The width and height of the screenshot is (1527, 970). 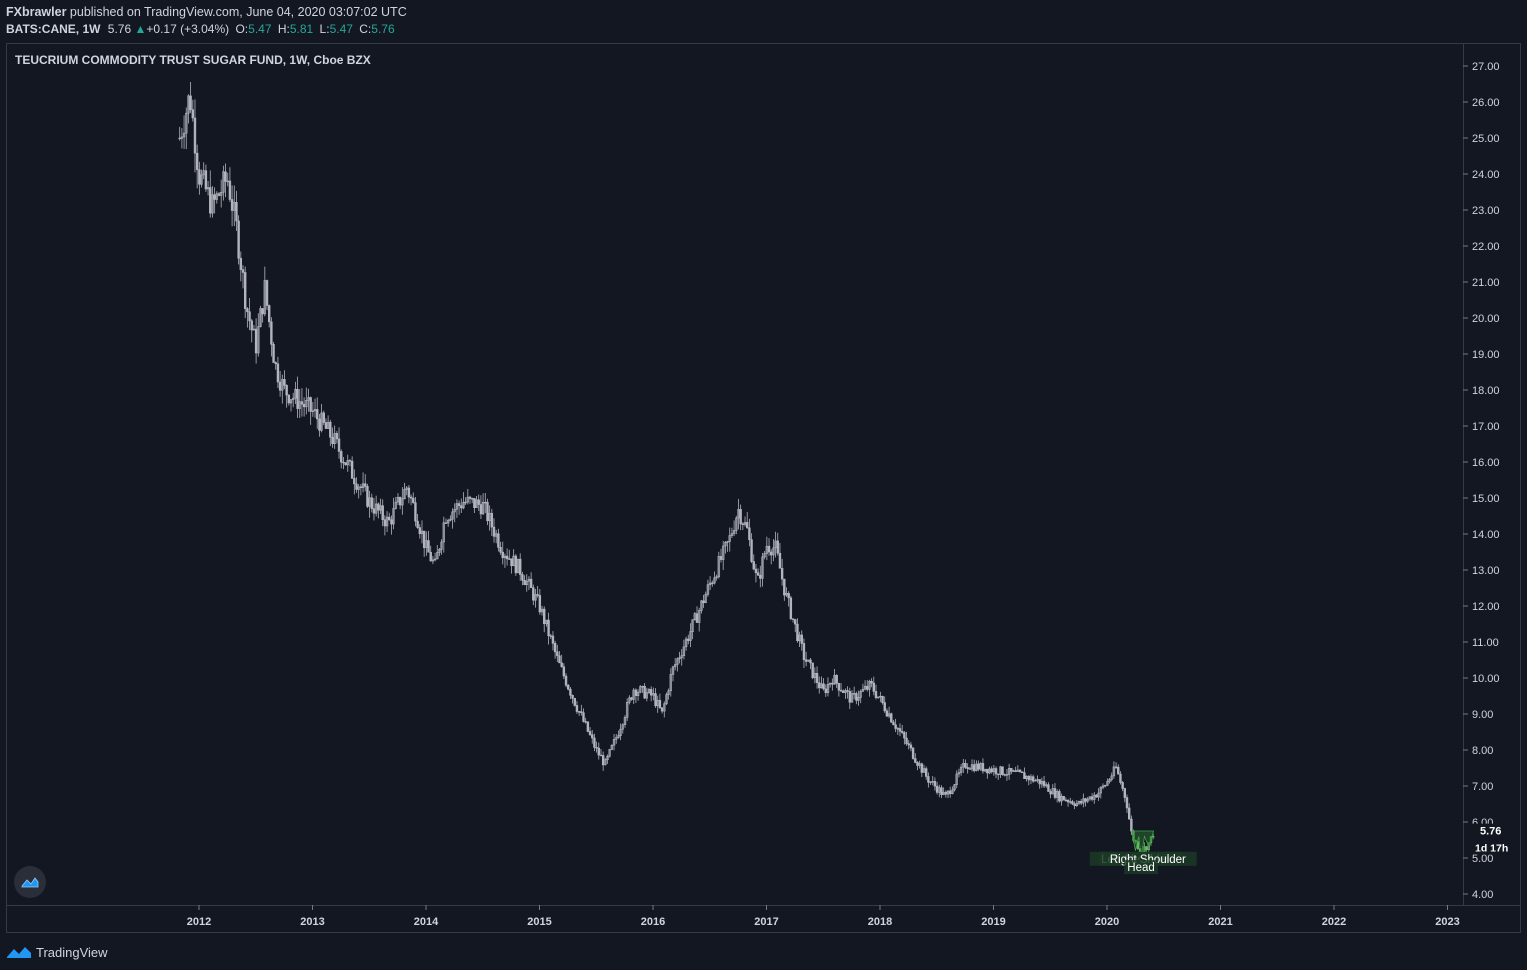 I want to click on last-price-marker-label: 5.76, so click(x=1490, y=832).